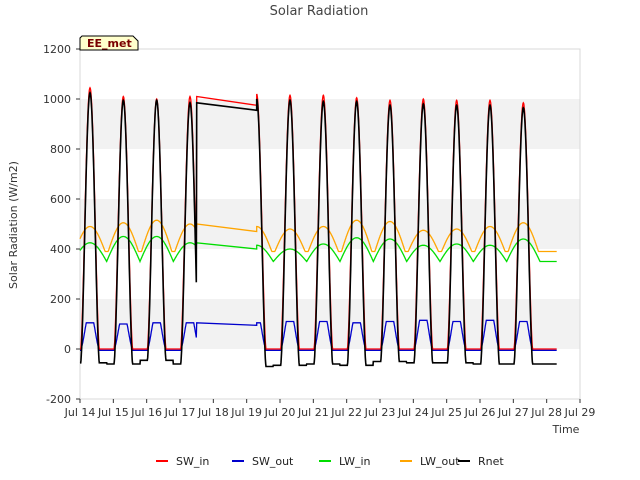 The height and width of the screenshot is (480, 640). Describe the element at coordinates (146, 412) in the screenshot. I see `x-tick-label: Jul 16` at that location.